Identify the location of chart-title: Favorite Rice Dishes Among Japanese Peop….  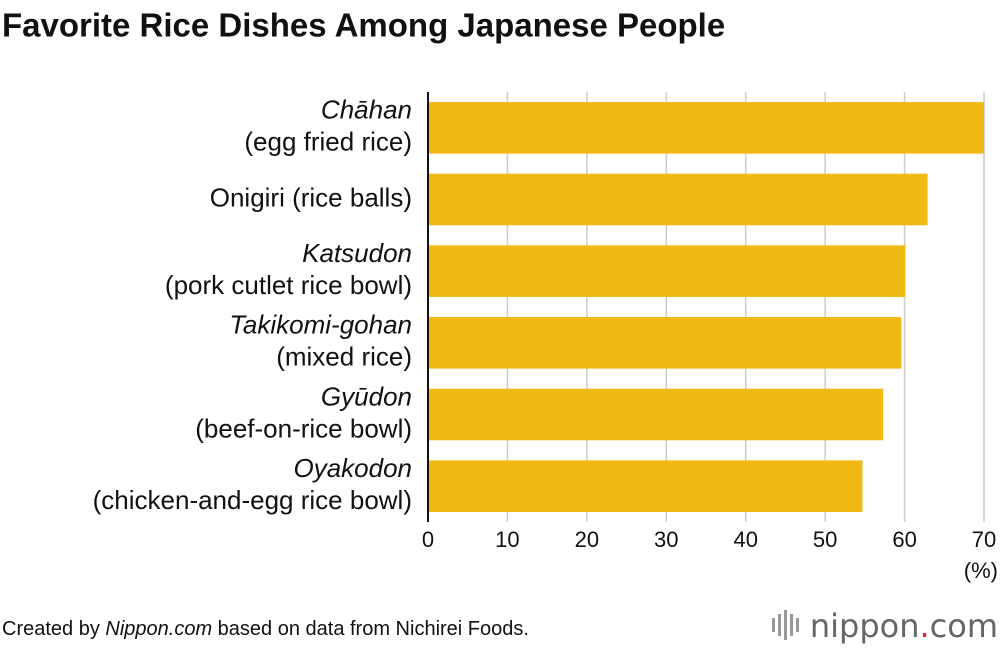
(363, 25).